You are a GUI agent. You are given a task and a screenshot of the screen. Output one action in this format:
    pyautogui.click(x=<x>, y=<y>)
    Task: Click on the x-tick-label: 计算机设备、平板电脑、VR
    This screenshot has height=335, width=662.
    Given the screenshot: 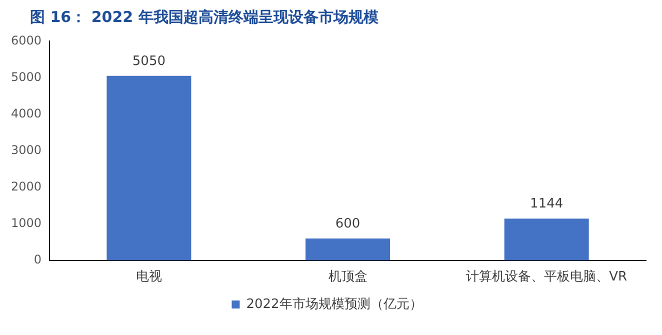 What is the action you would take?
    pyautogui.click(x=547, y=277)
    